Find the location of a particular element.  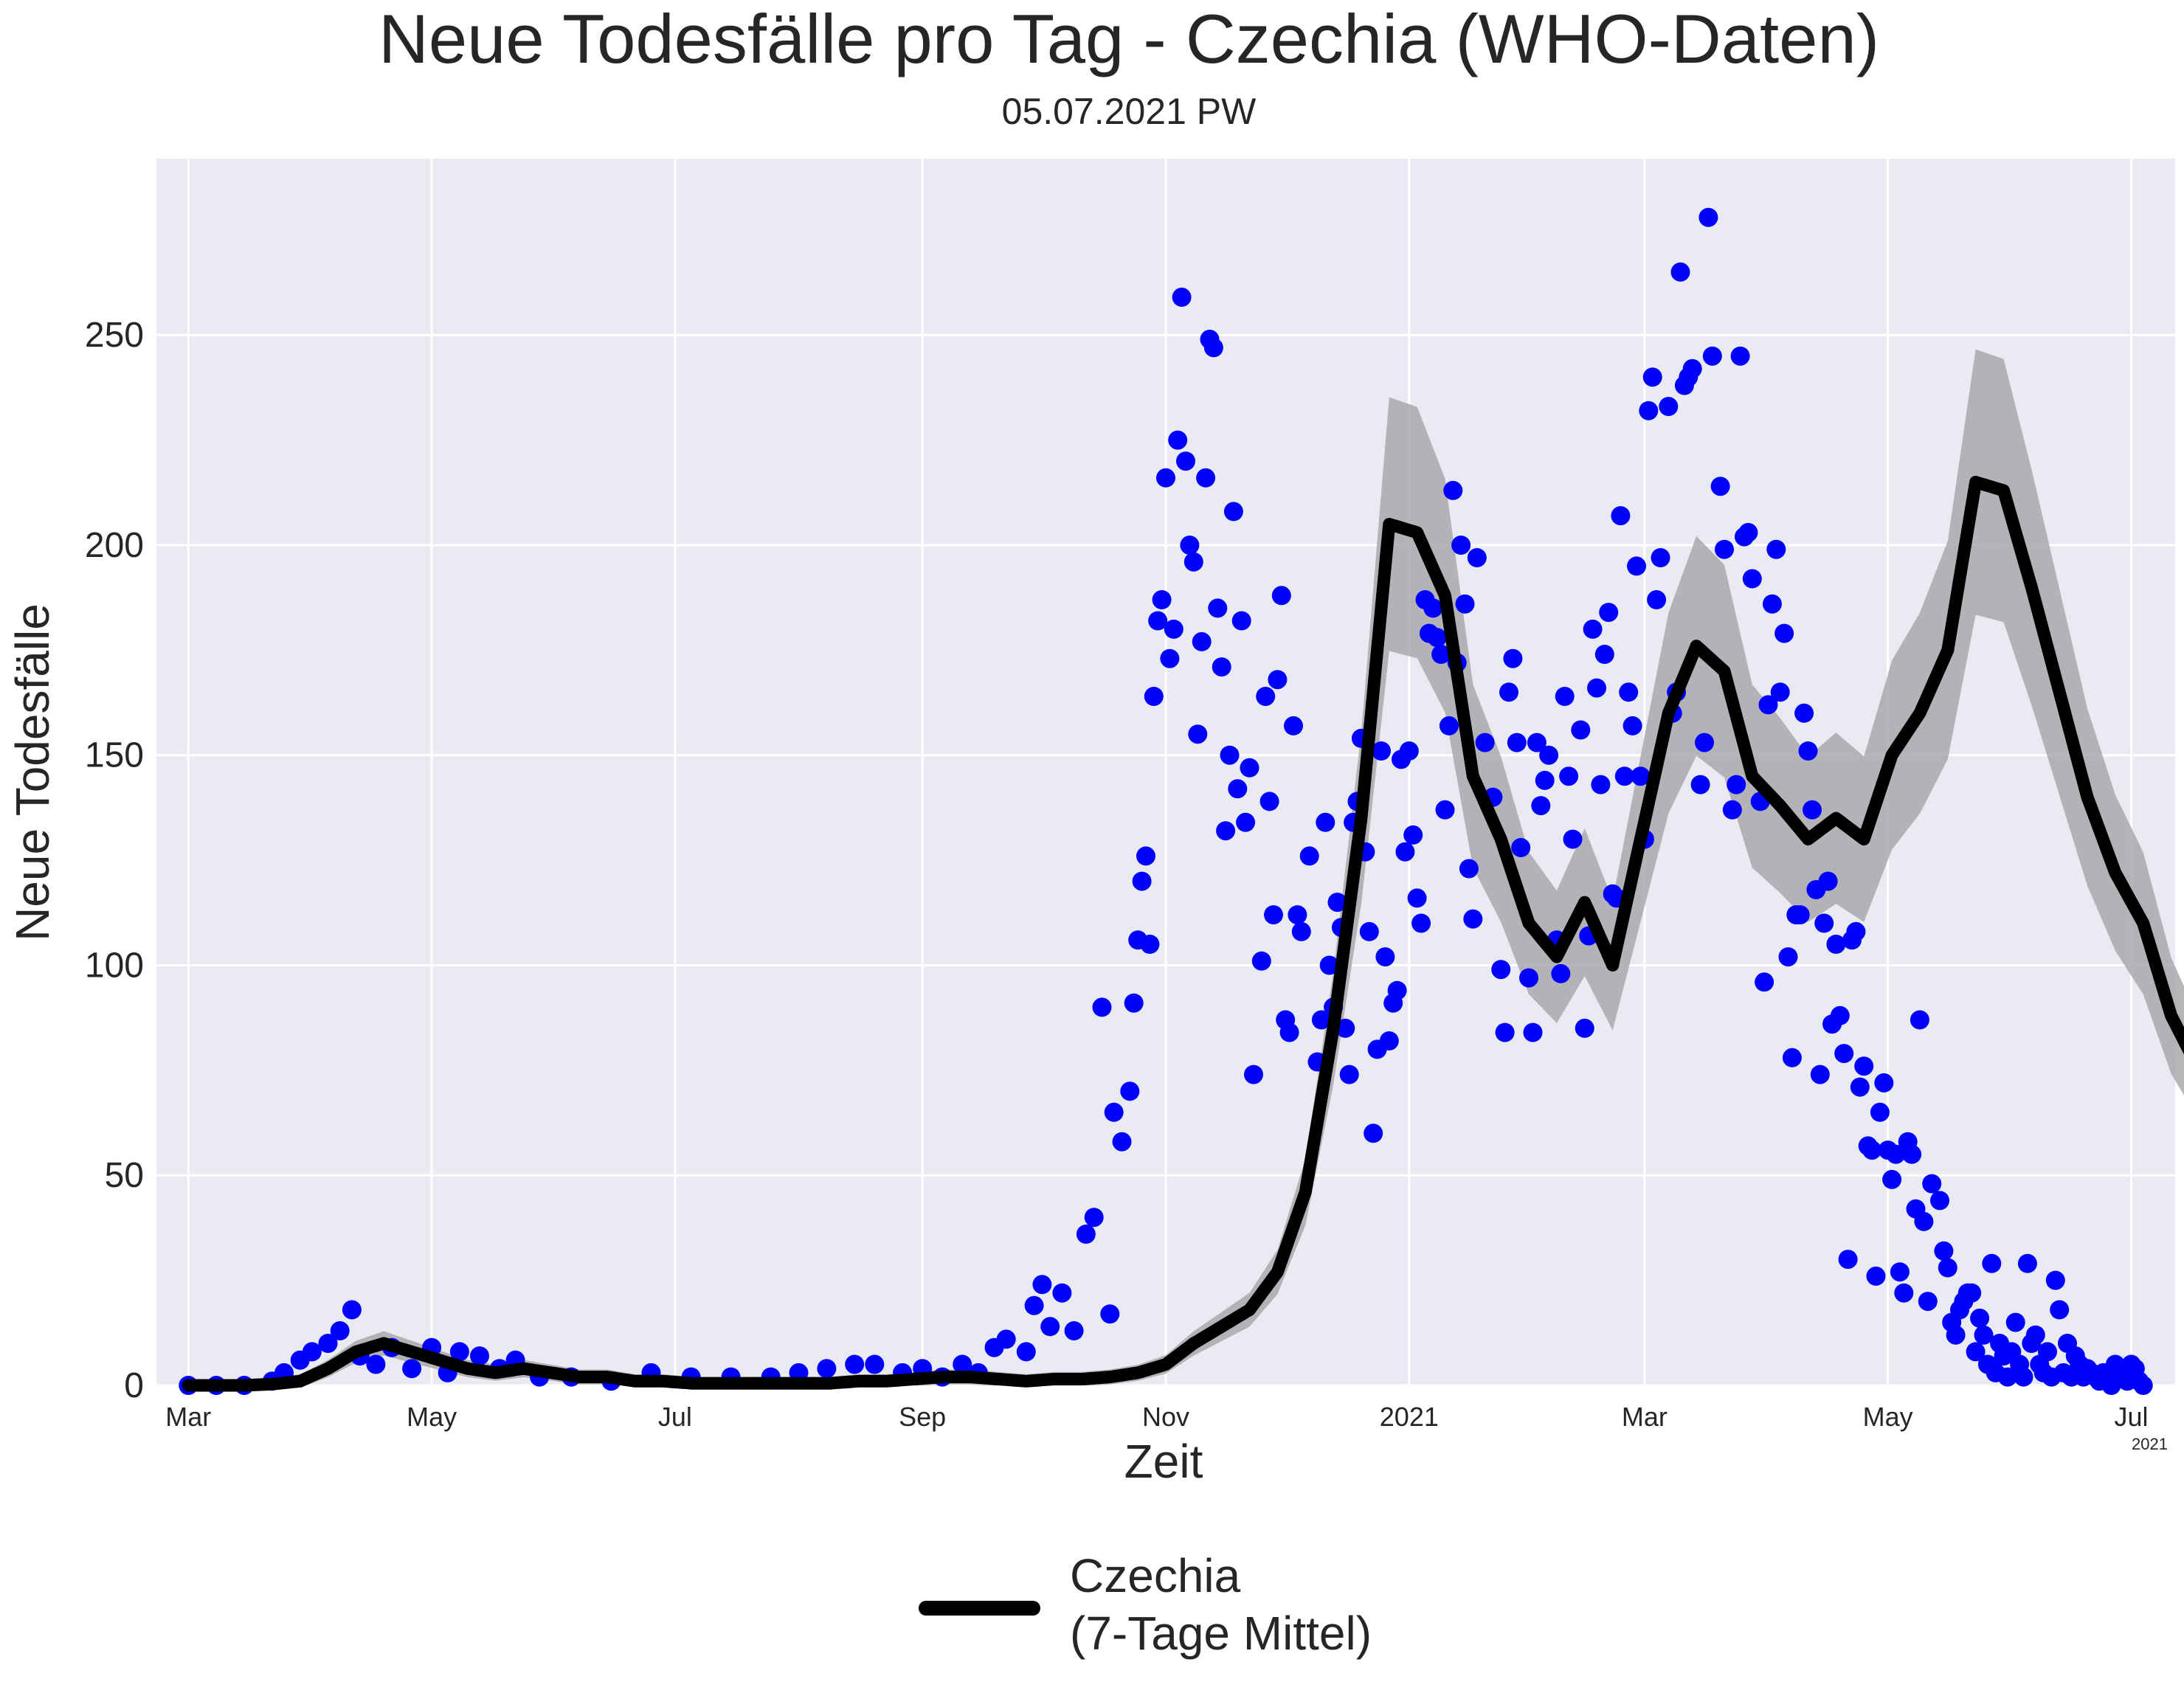

x-axis-label: Zeit is located at coordinates (1163, 1462).